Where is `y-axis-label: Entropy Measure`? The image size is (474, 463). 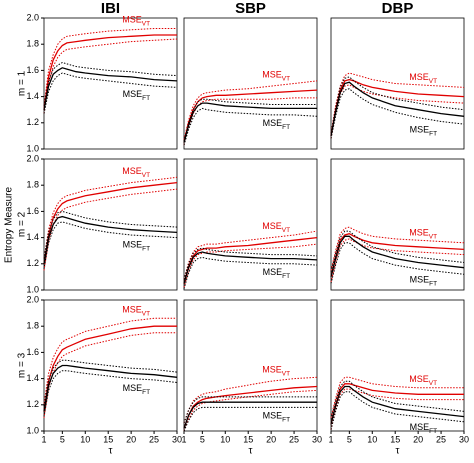
y-axis-label: Entropy Measure is located at coordinates (9, 224).